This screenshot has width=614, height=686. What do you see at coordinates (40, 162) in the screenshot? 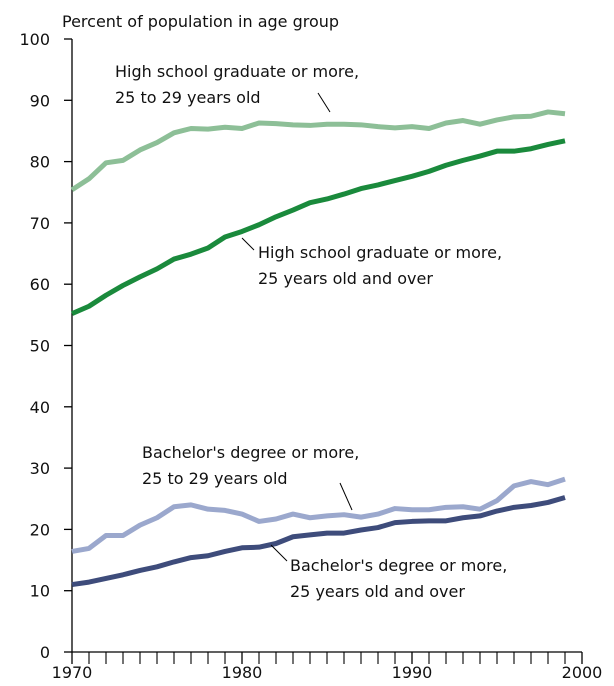
I see `y-tick-label: 80` at bounding box center [40, 162].